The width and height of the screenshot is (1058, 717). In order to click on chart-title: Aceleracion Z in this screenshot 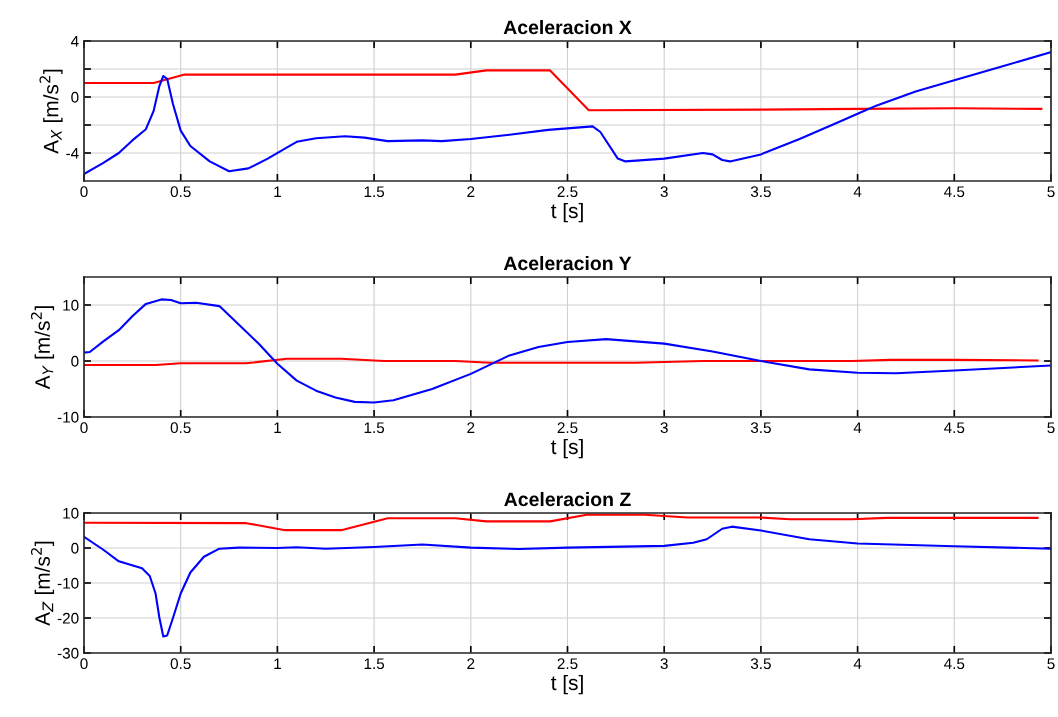, I will do `click(567, 499)`.